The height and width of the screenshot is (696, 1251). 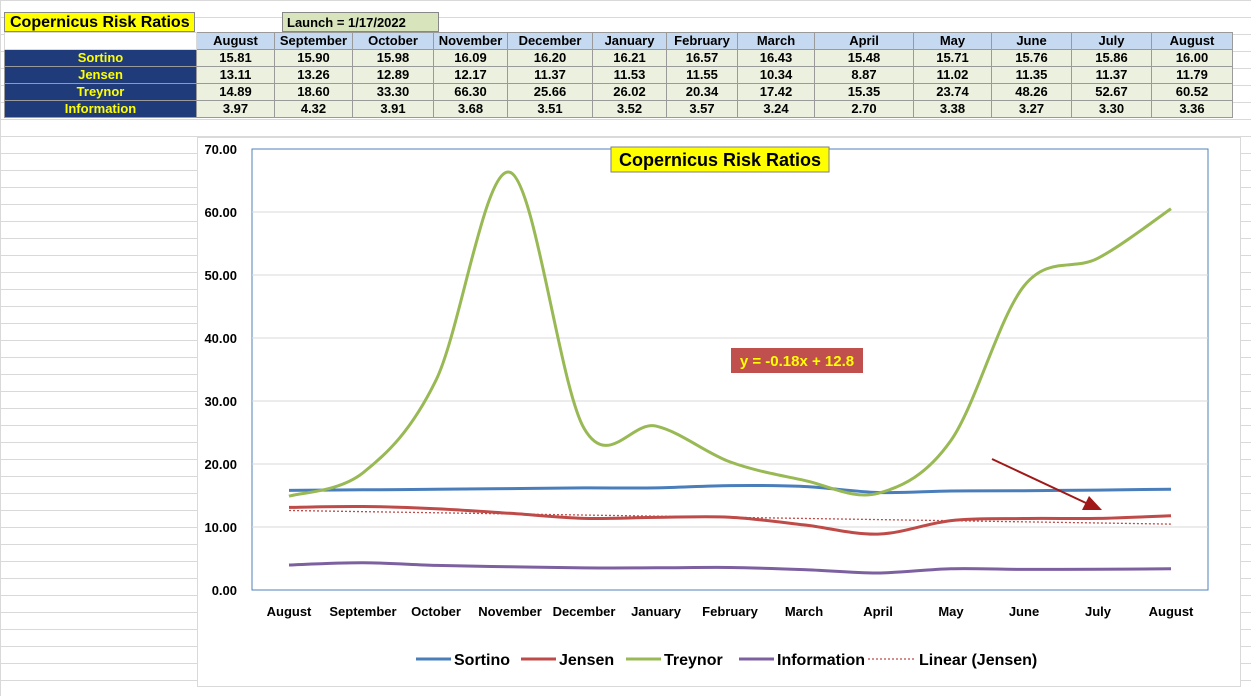 I want to click on month-header: June, so click(x=1031, y=41).